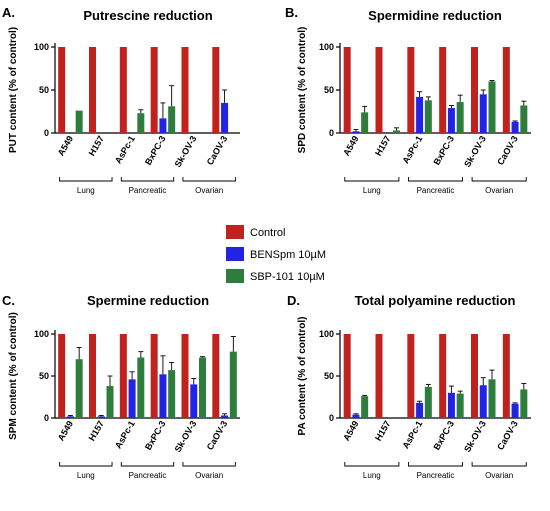 The image size is (550, 511). What do you see at coordinates (288, 255) in the screenshot?
I see `legend-label-bens: BENSpm 10µM` at bounding box center [288, 255].